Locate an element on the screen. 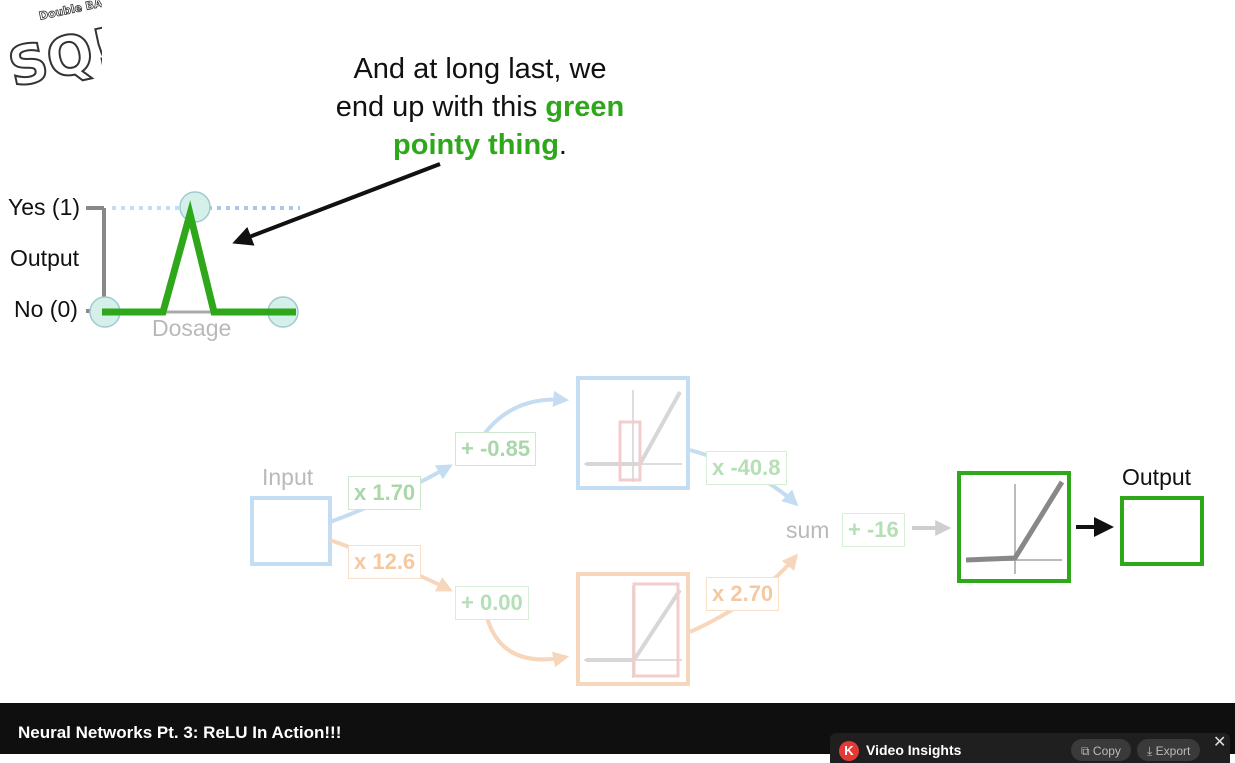 This screenshot has width=1235, height=763. output-label: Output is located at coordinates (1157, 477).